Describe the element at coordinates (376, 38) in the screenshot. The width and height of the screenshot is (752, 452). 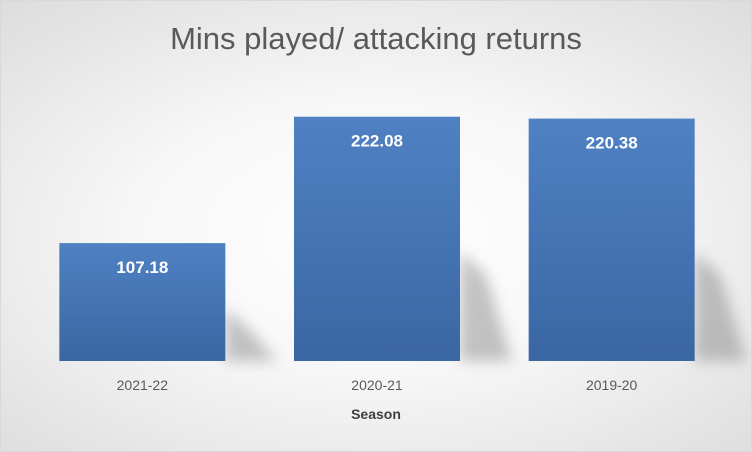
I see `chart-title: Mins played/ attacking returns` at that location.